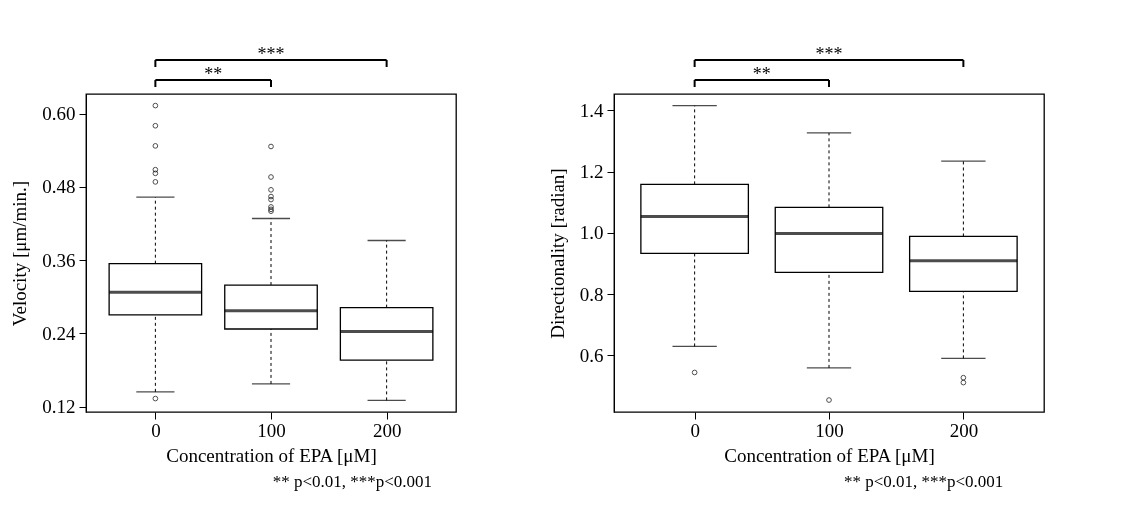  Describe the element at coordinates (591, 233) in the screenshot. I see `y-tick-label: 1.0` at that location.